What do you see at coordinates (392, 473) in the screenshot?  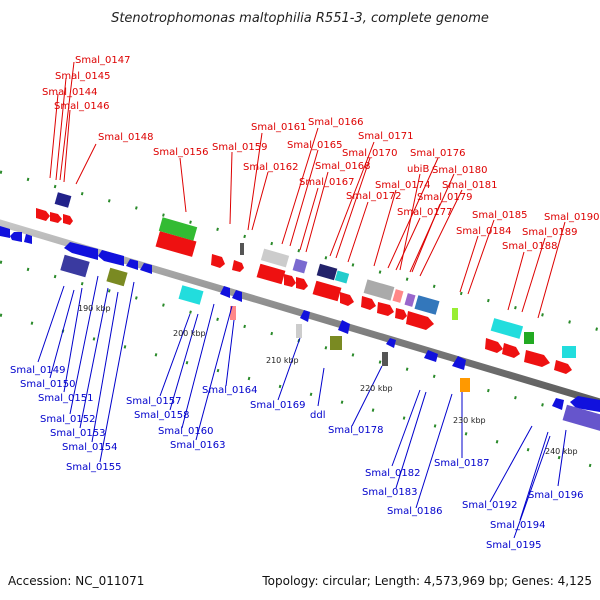 I see `gene-label-Smal_0182: Smal_0182` at bounding box center [392, 473].